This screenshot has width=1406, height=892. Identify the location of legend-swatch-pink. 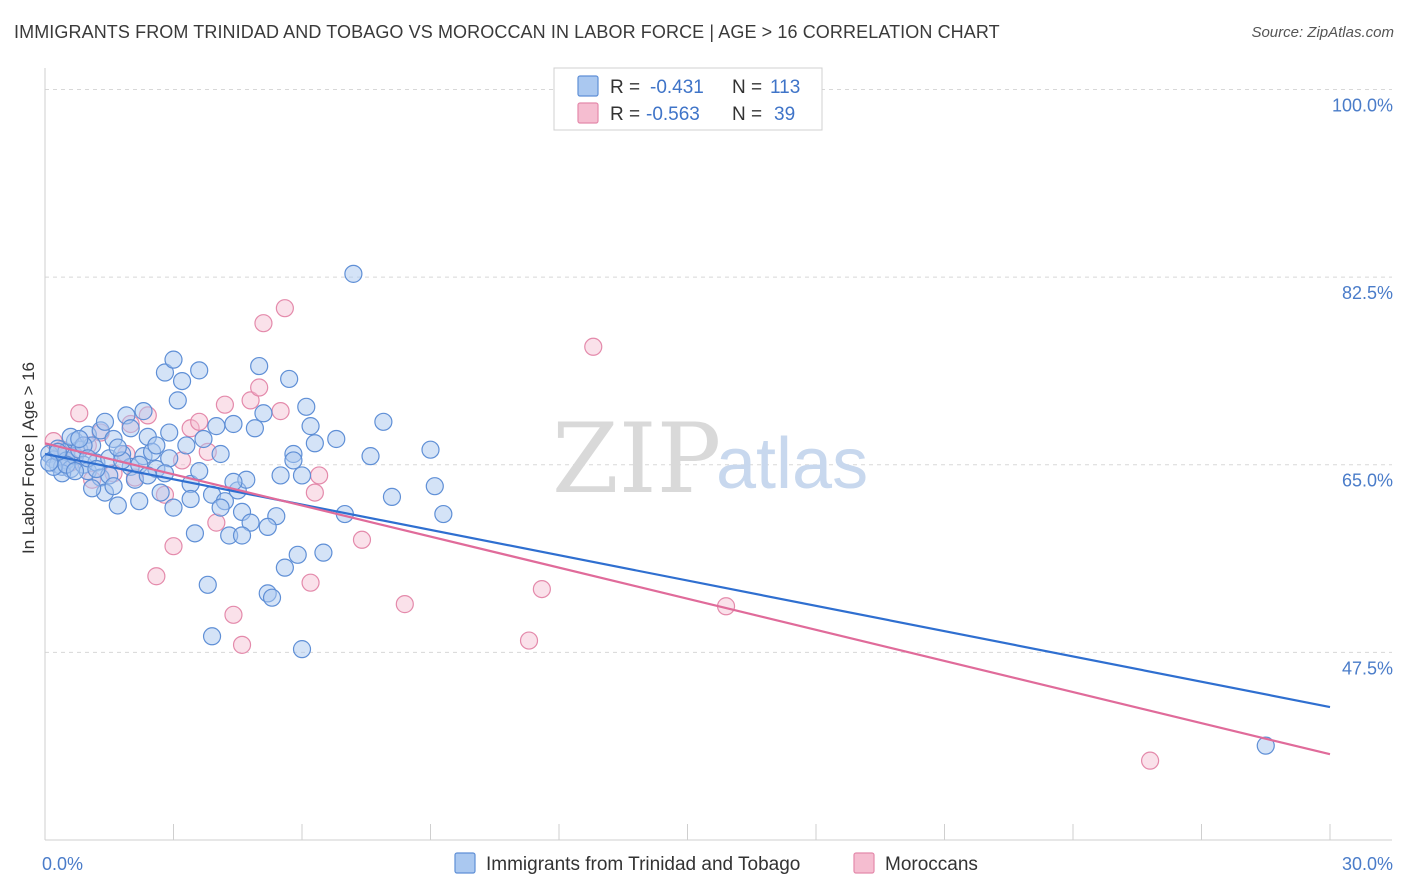
(588, 113).